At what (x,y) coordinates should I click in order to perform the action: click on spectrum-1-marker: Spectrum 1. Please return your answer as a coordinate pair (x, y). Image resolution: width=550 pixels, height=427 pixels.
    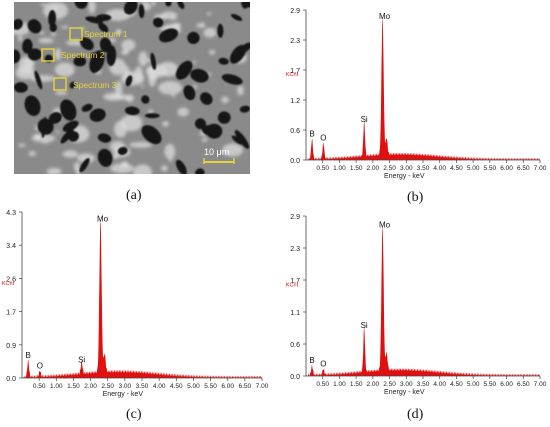
    Looking at the image, I should click on (98, 34).